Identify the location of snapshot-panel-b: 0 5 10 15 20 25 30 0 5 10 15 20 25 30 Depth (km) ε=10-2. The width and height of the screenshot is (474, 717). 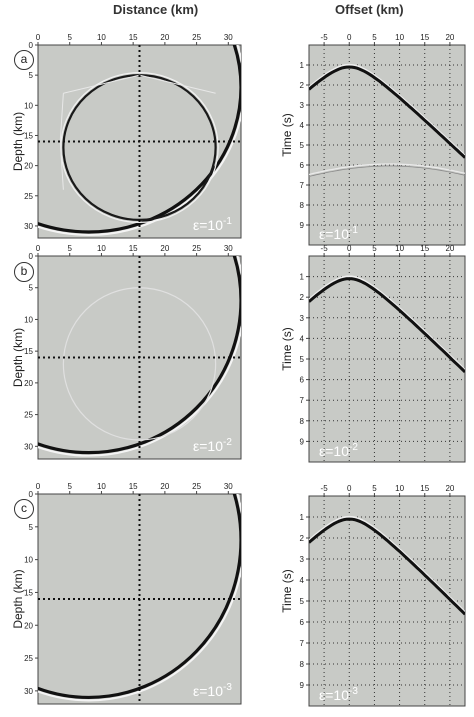
(126, 352).